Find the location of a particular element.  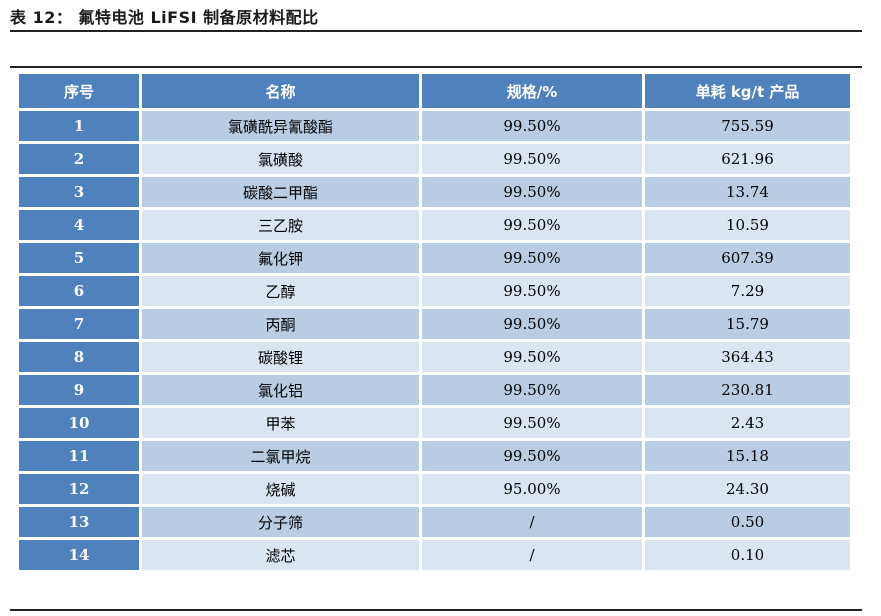

title-rule is located at coordinates (436, 31).